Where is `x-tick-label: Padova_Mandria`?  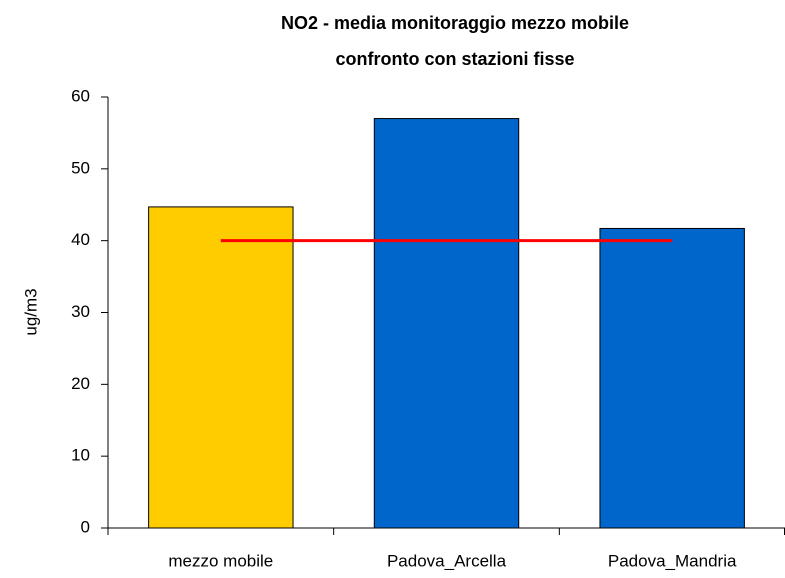 x-tick-label: Padova_Mandria is located at coordinates (672, 560).